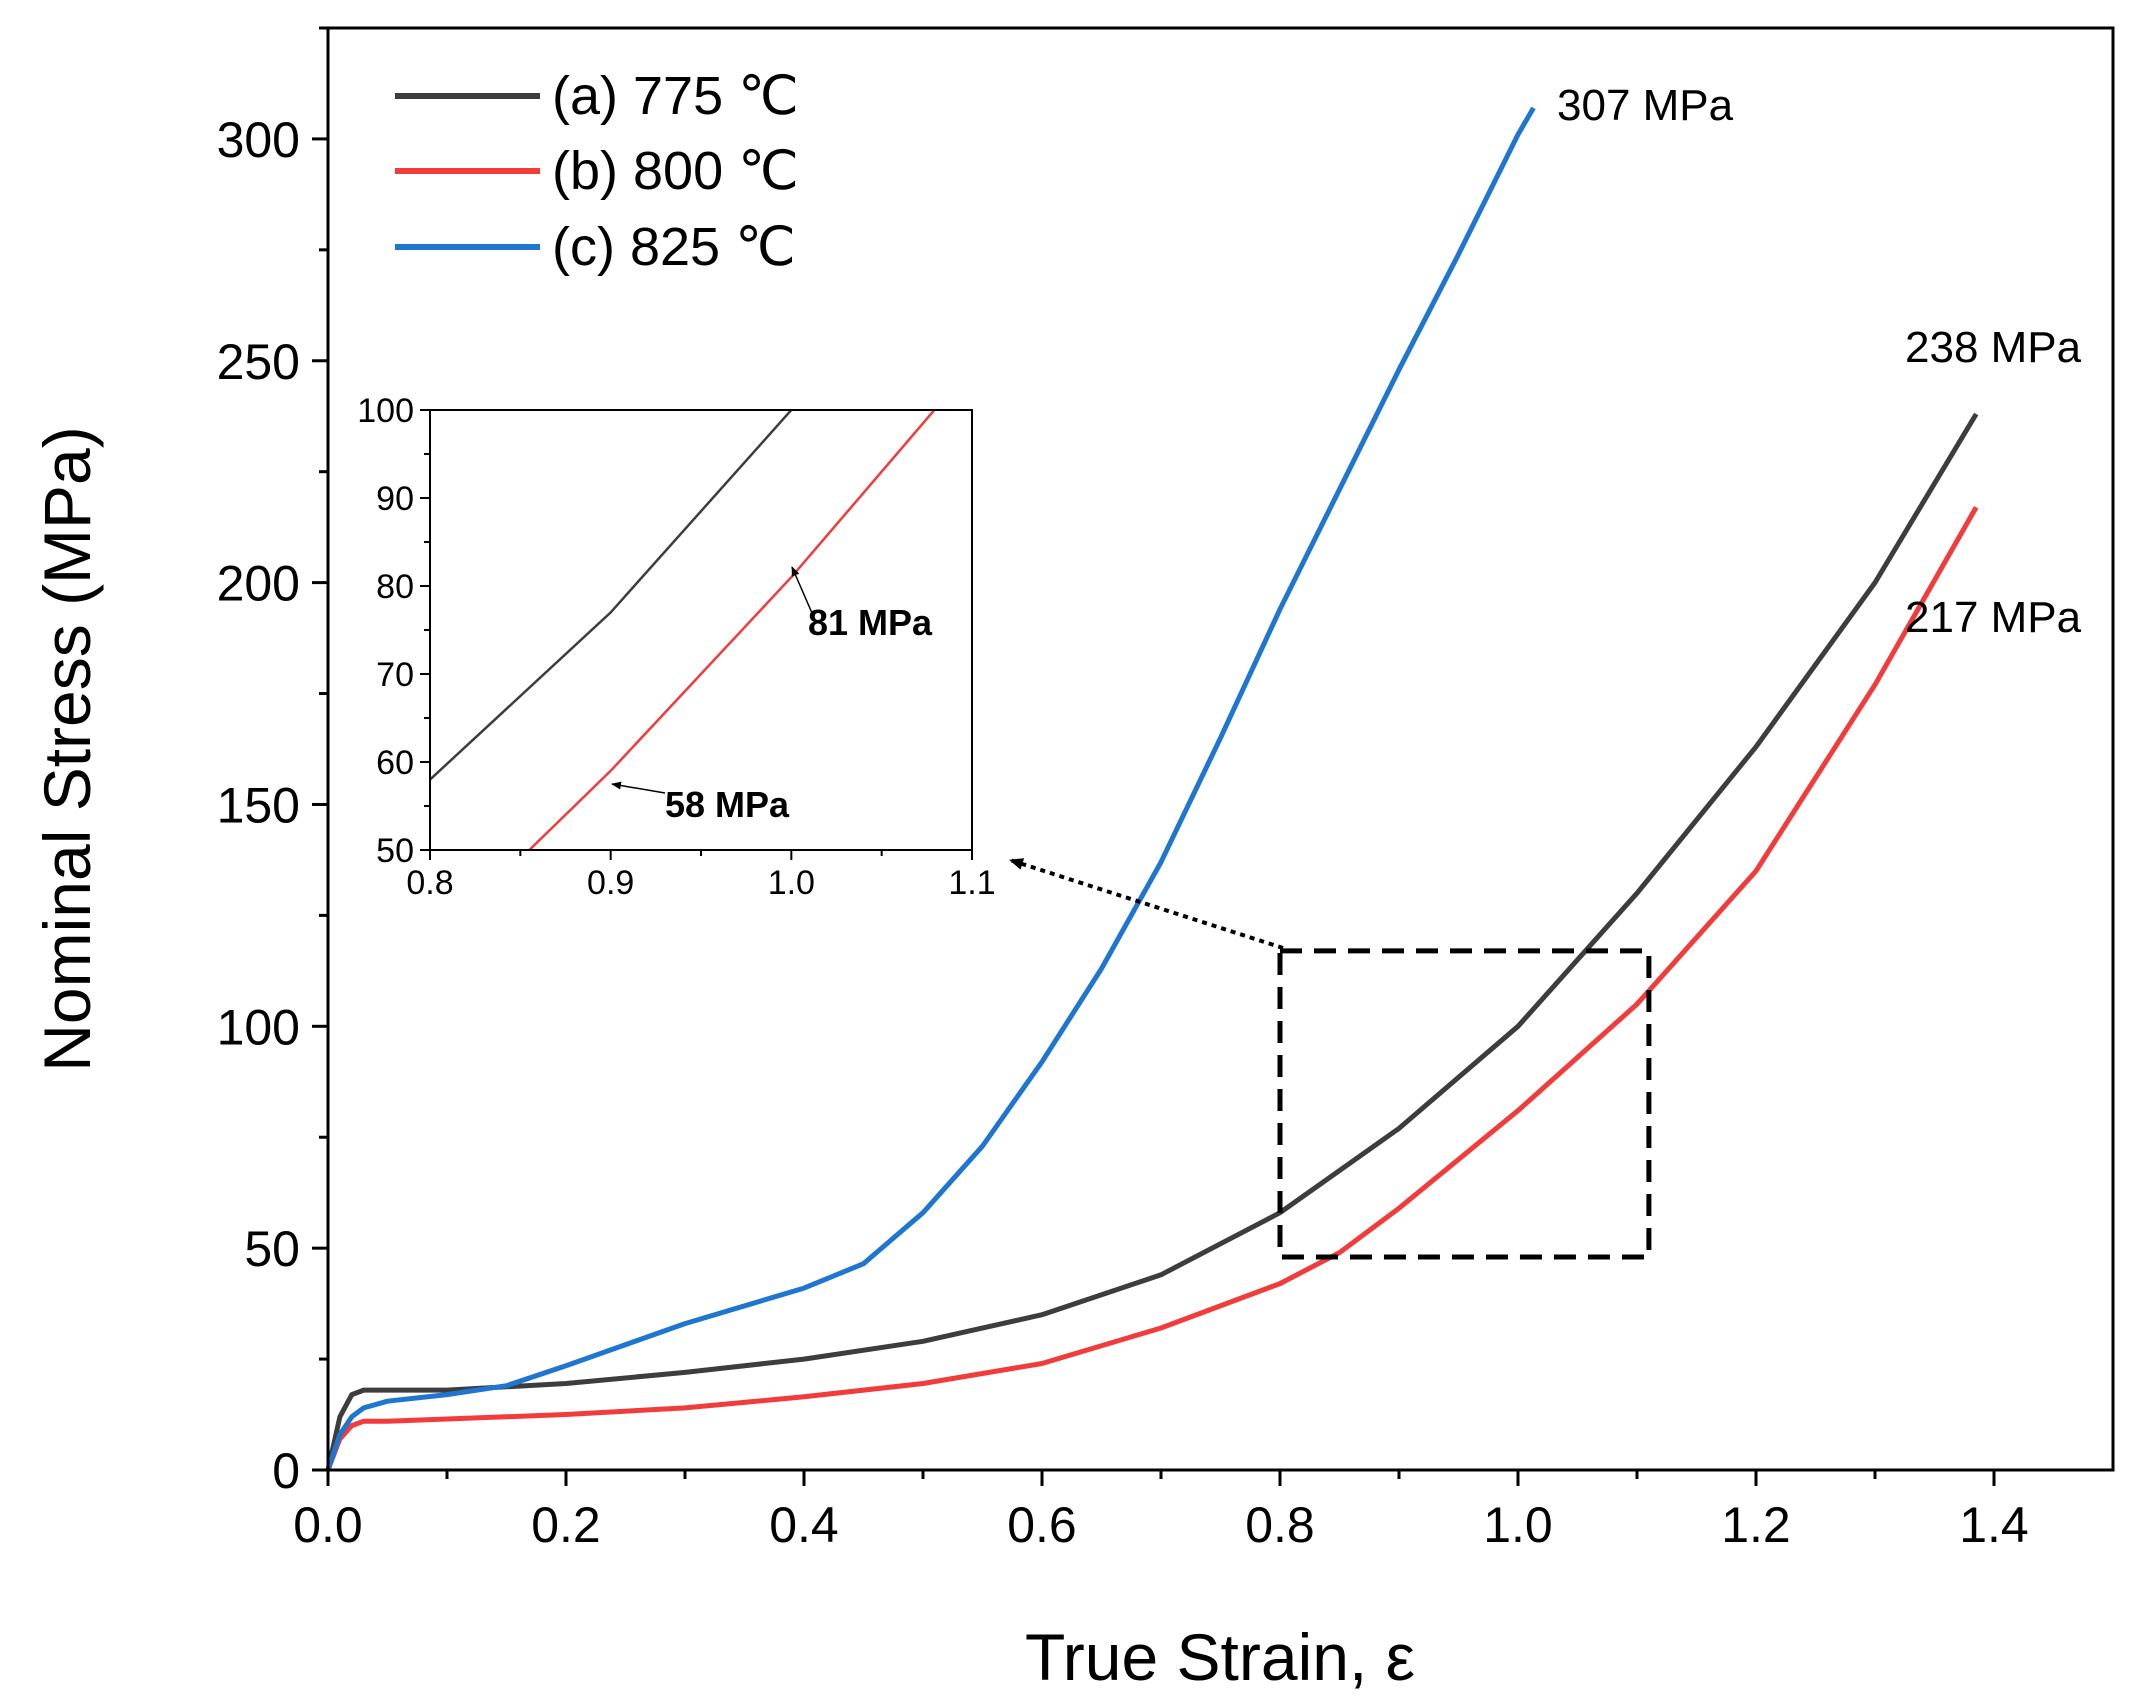 The width and height of the screenshot is (2145, 1707). Describe the element at coordinates (258, 1027) in the screenshot. I see `y-tick-label-2: 100` at that location.